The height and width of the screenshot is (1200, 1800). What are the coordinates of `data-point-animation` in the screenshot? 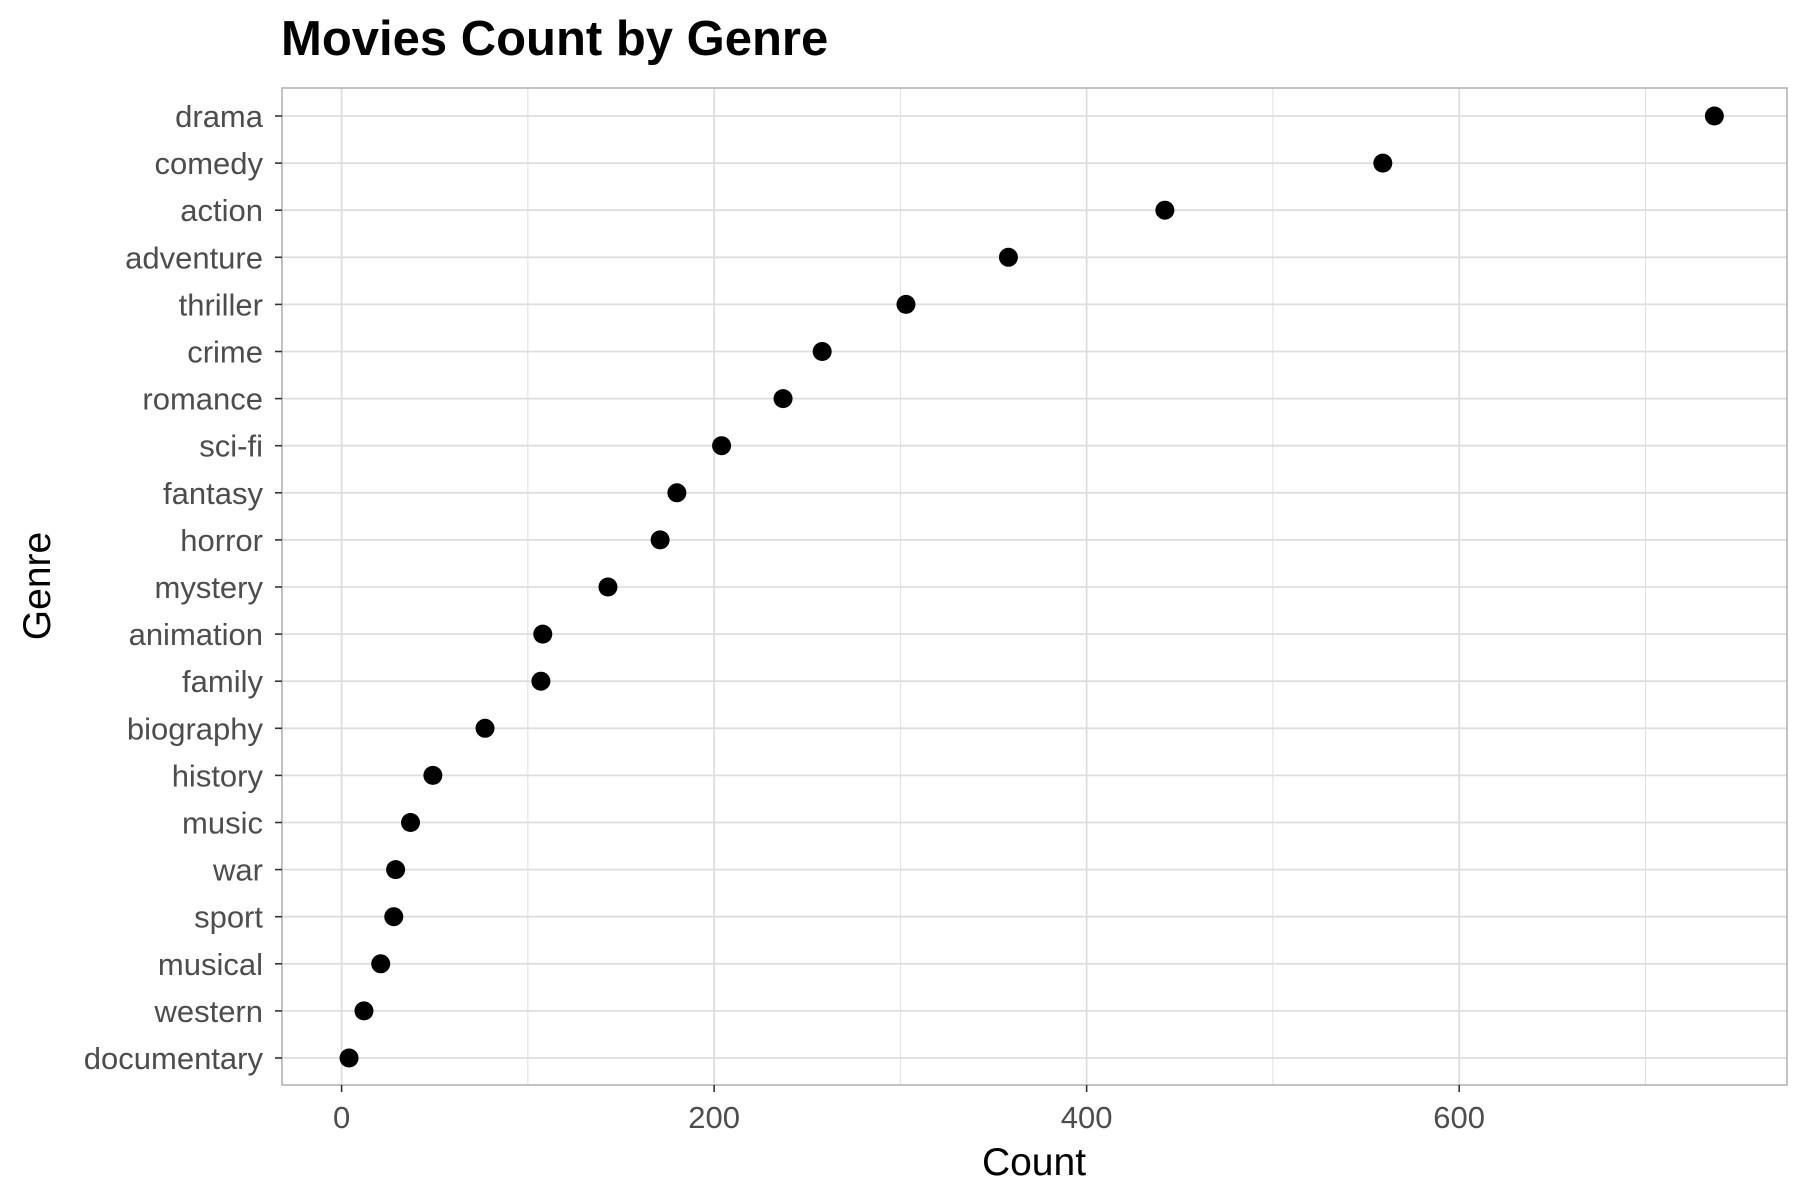 It's located at (543, 634).